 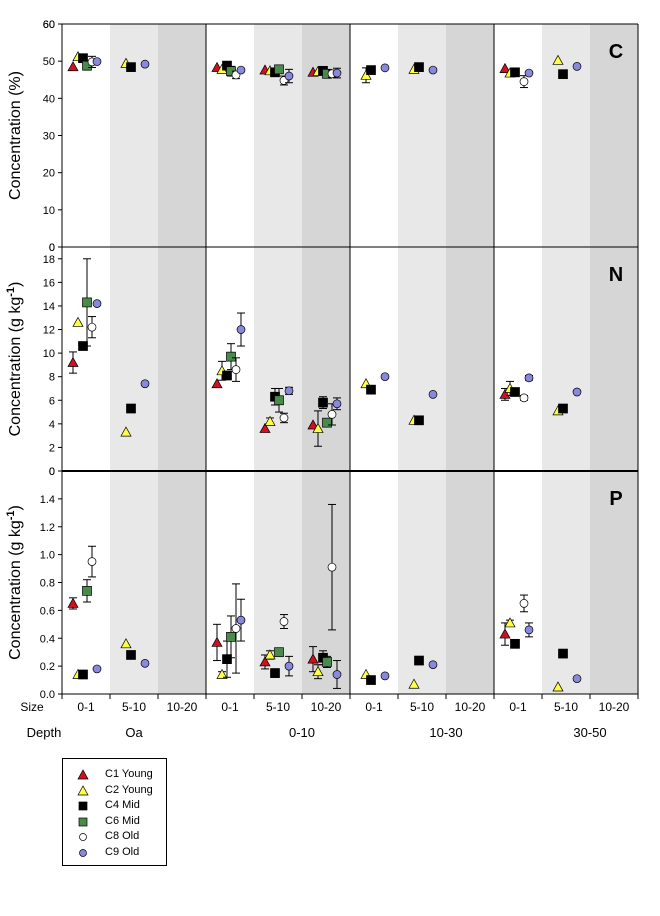 What do you see at coordinates (114, 853) in the screenshot?
I see `legend-item: C9 Old` at bounding box center [114, 853].